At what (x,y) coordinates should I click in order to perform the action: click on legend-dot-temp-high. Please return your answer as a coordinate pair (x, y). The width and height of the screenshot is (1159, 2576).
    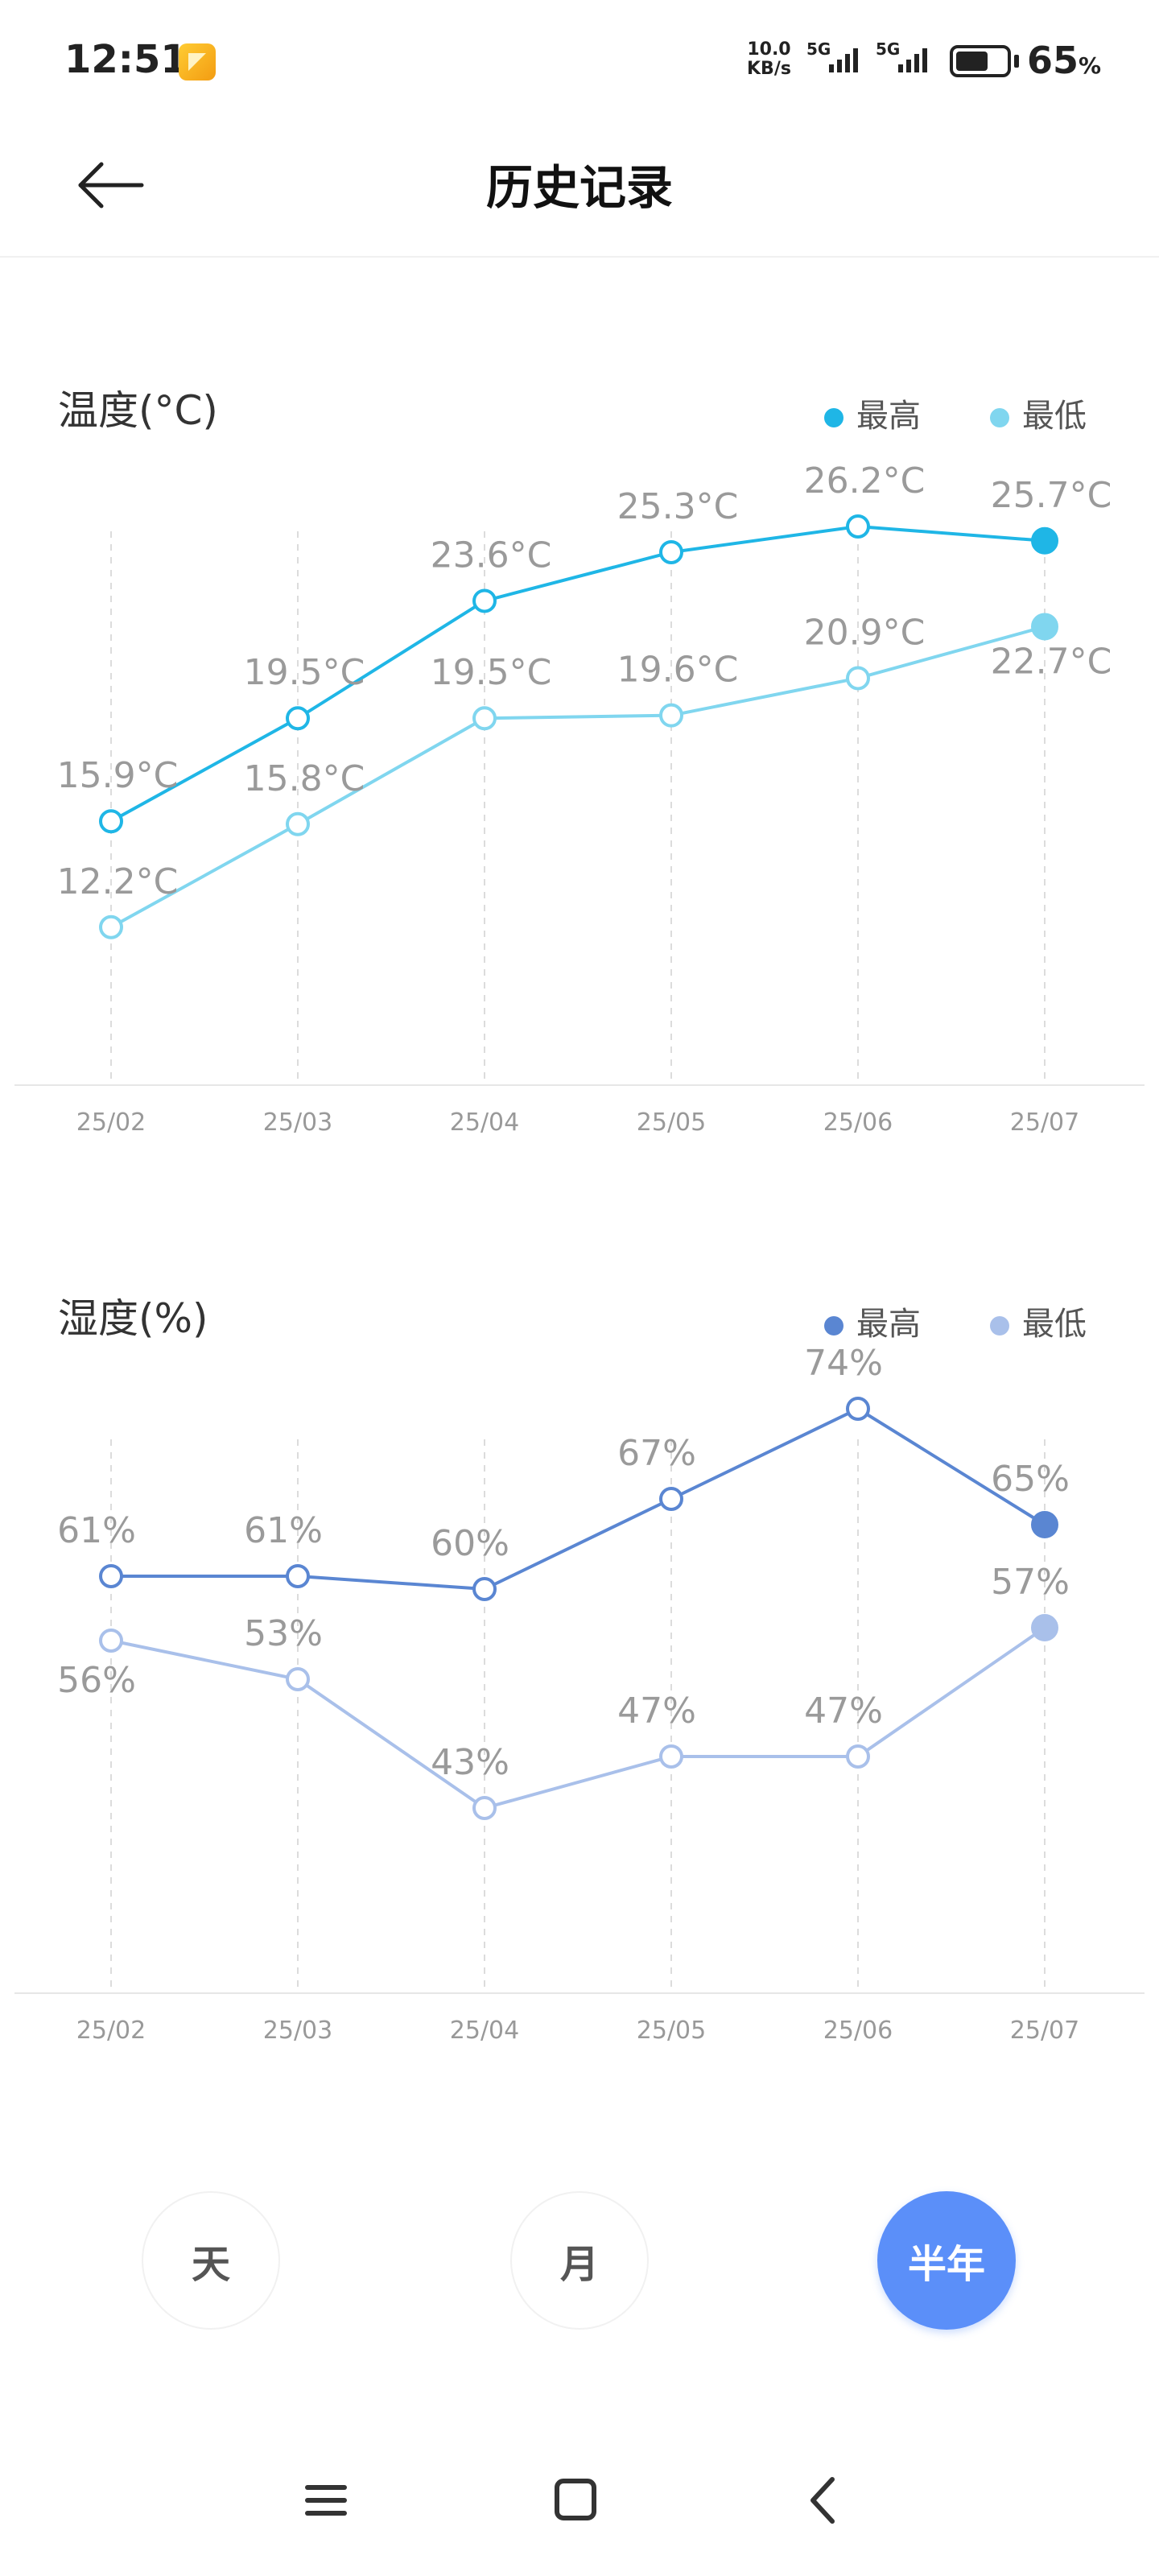
    Looking at the image, I should click on (833, 417).